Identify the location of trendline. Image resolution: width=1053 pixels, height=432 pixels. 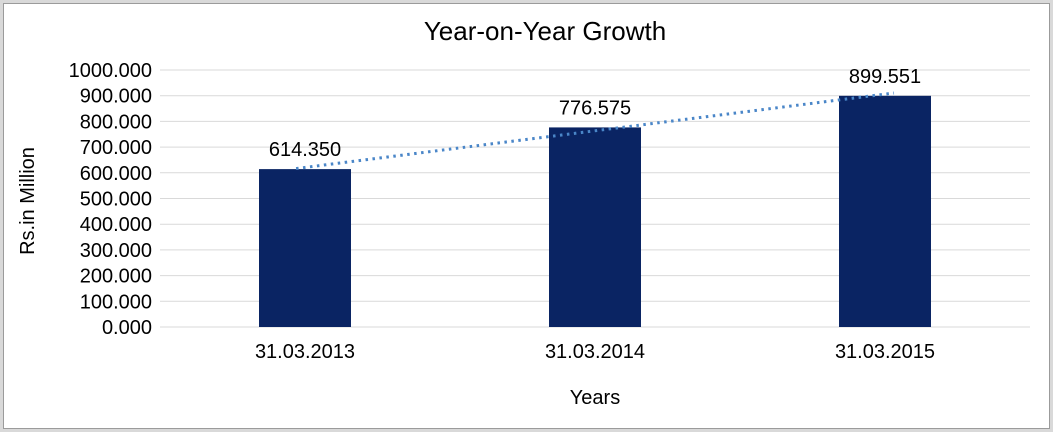
(595, 131).